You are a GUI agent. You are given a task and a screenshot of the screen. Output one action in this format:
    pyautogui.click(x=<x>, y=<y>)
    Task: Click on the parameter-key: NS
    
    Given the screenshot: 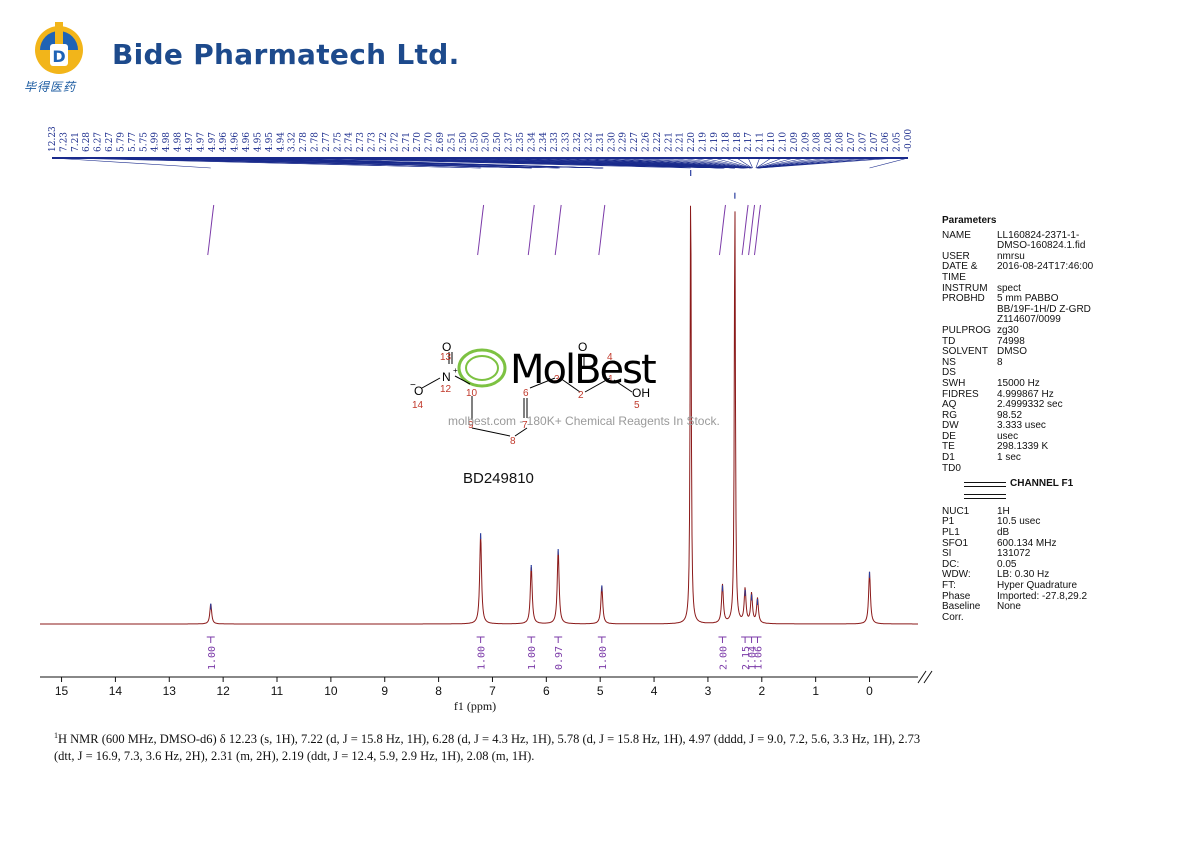 What is the action you would take?
    pyautogui.click(x=949, y=362)
    